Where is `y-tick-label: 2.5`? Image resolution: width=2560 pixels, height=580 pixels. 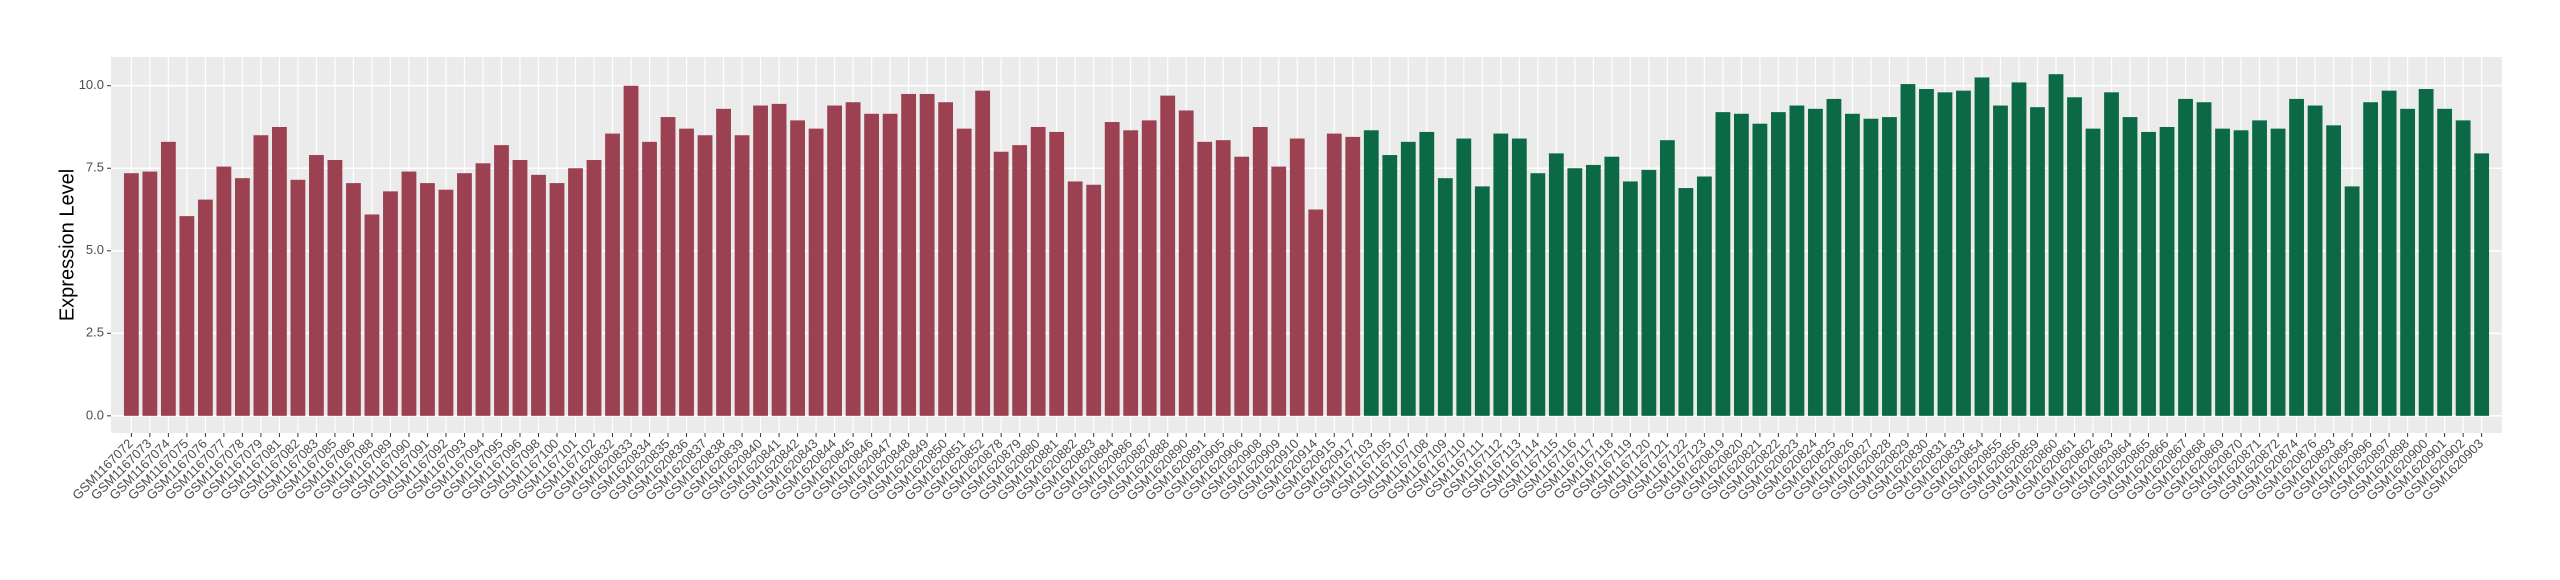
y-tick-label: 2.5 is located at coordinates (95, 332).